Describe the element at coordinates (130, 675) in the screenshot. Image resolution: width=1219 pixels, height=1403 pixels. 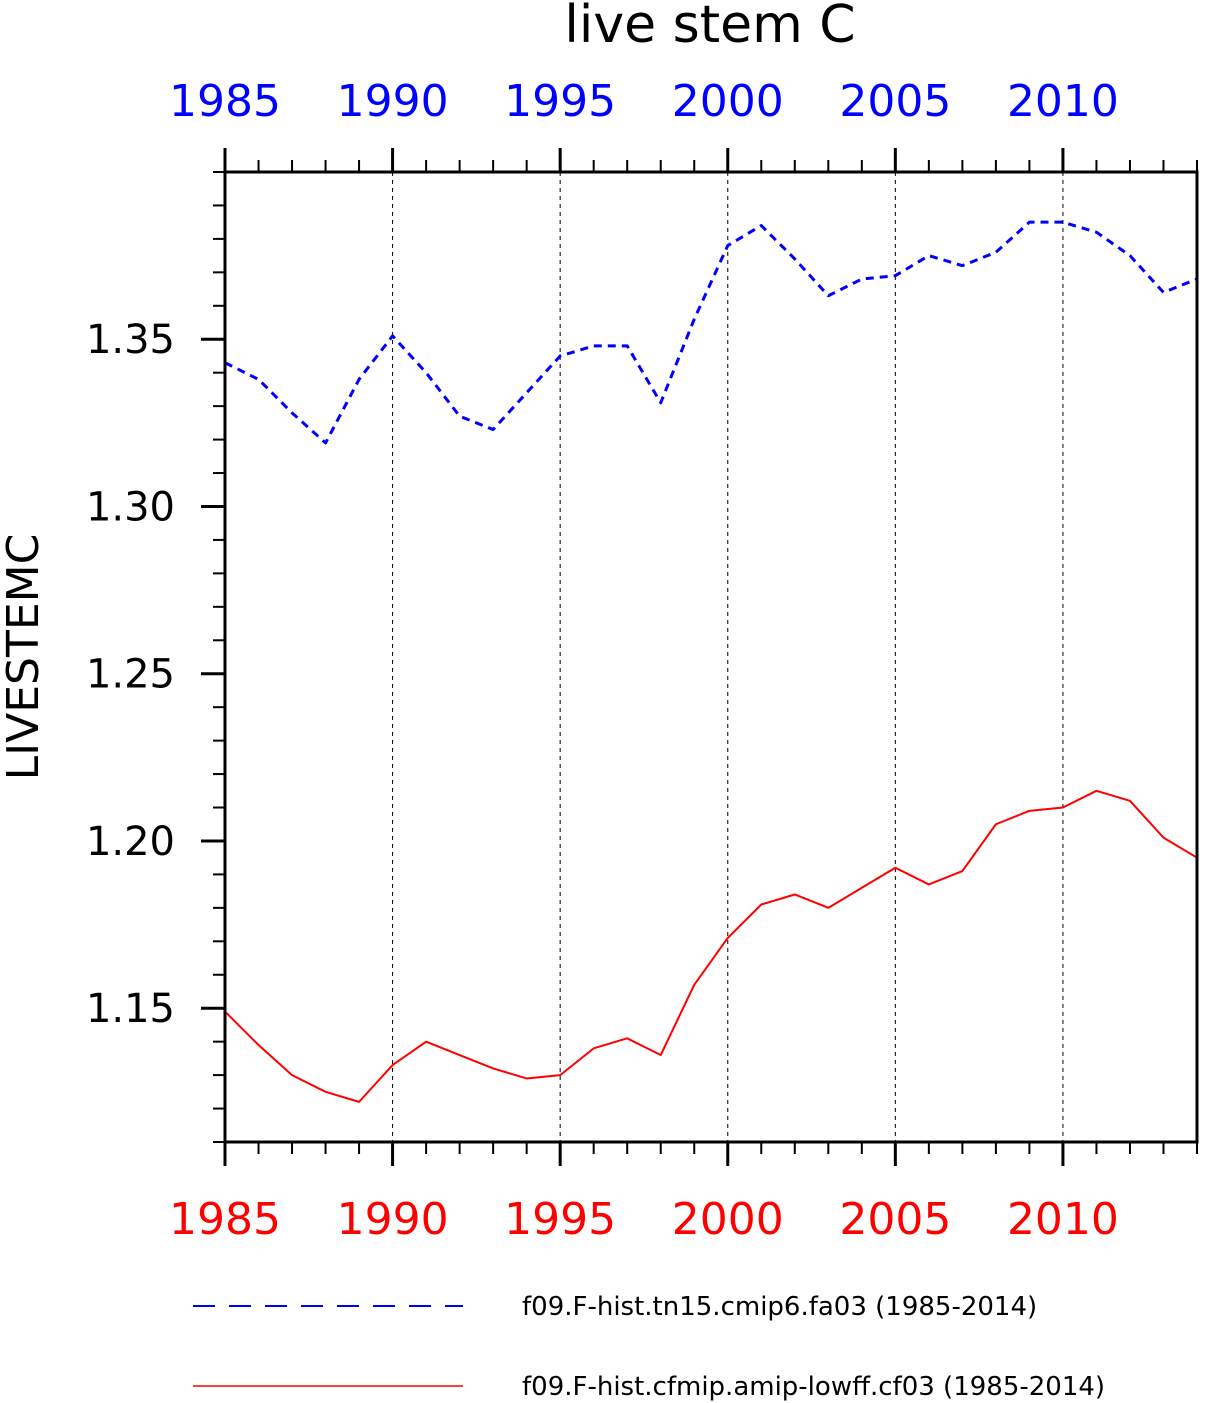
I see `y-tick-label: 1.25` at that location.